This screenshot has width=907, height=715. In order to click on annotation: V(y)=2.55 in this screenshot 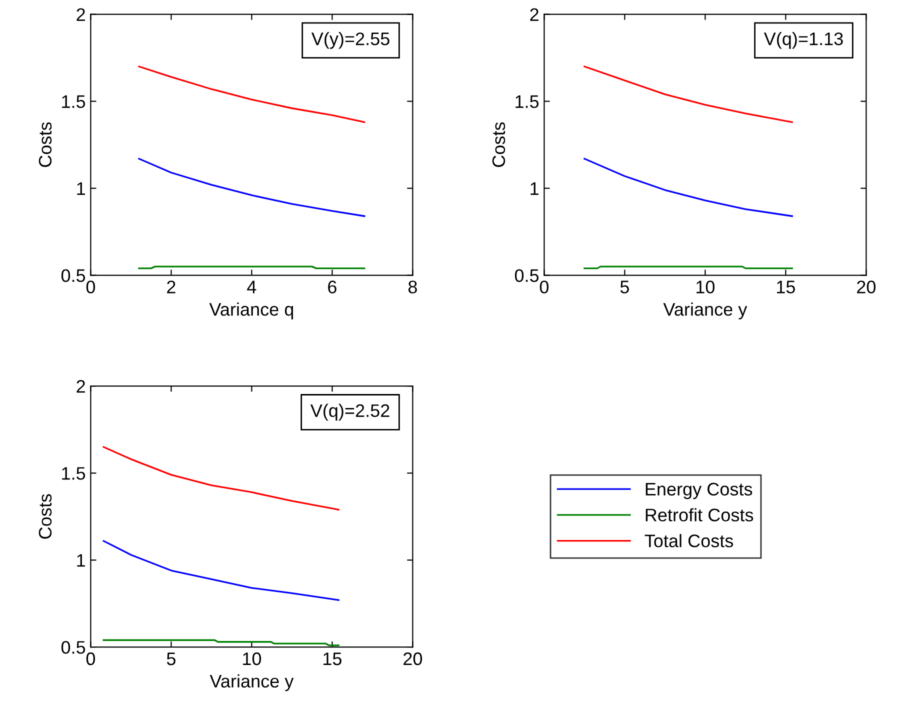, I will do `click(350, 40)`.